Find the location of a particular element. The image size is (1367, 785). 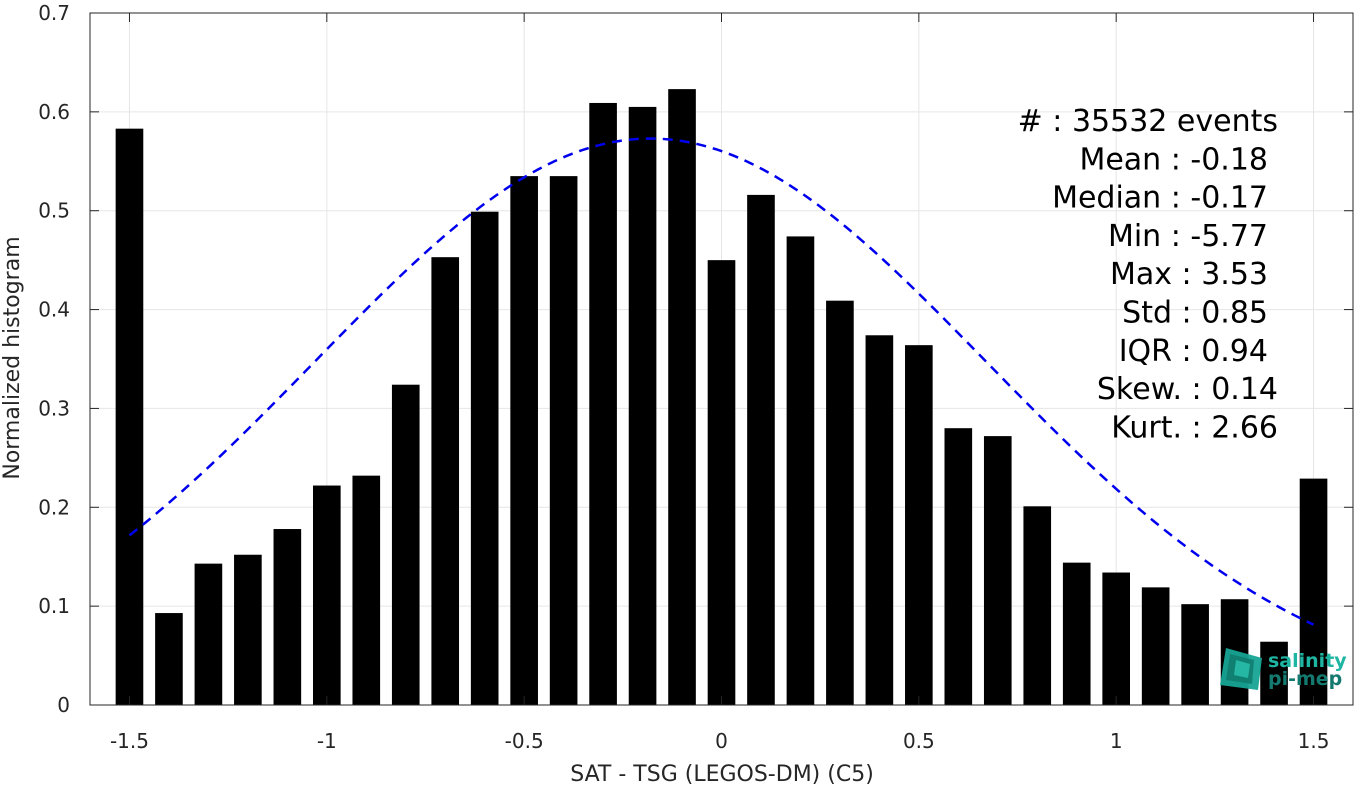

y-tick-label: 0 is located at coordinates (63, 705).